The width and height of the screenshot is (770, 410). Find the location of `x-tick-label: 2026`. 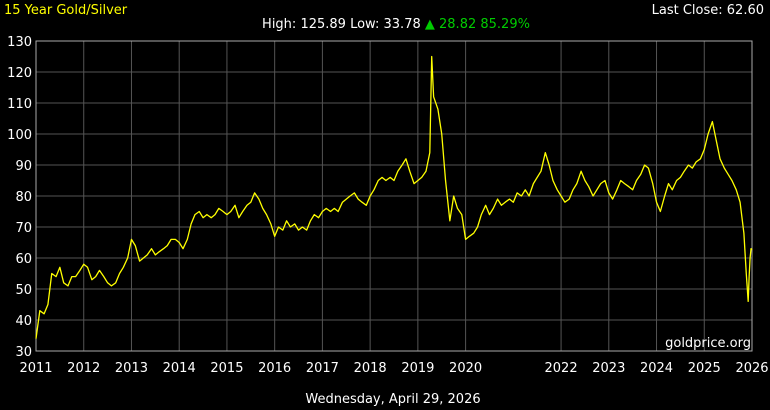

x-tick-label: 2026 is located at coordinates (751, 368).